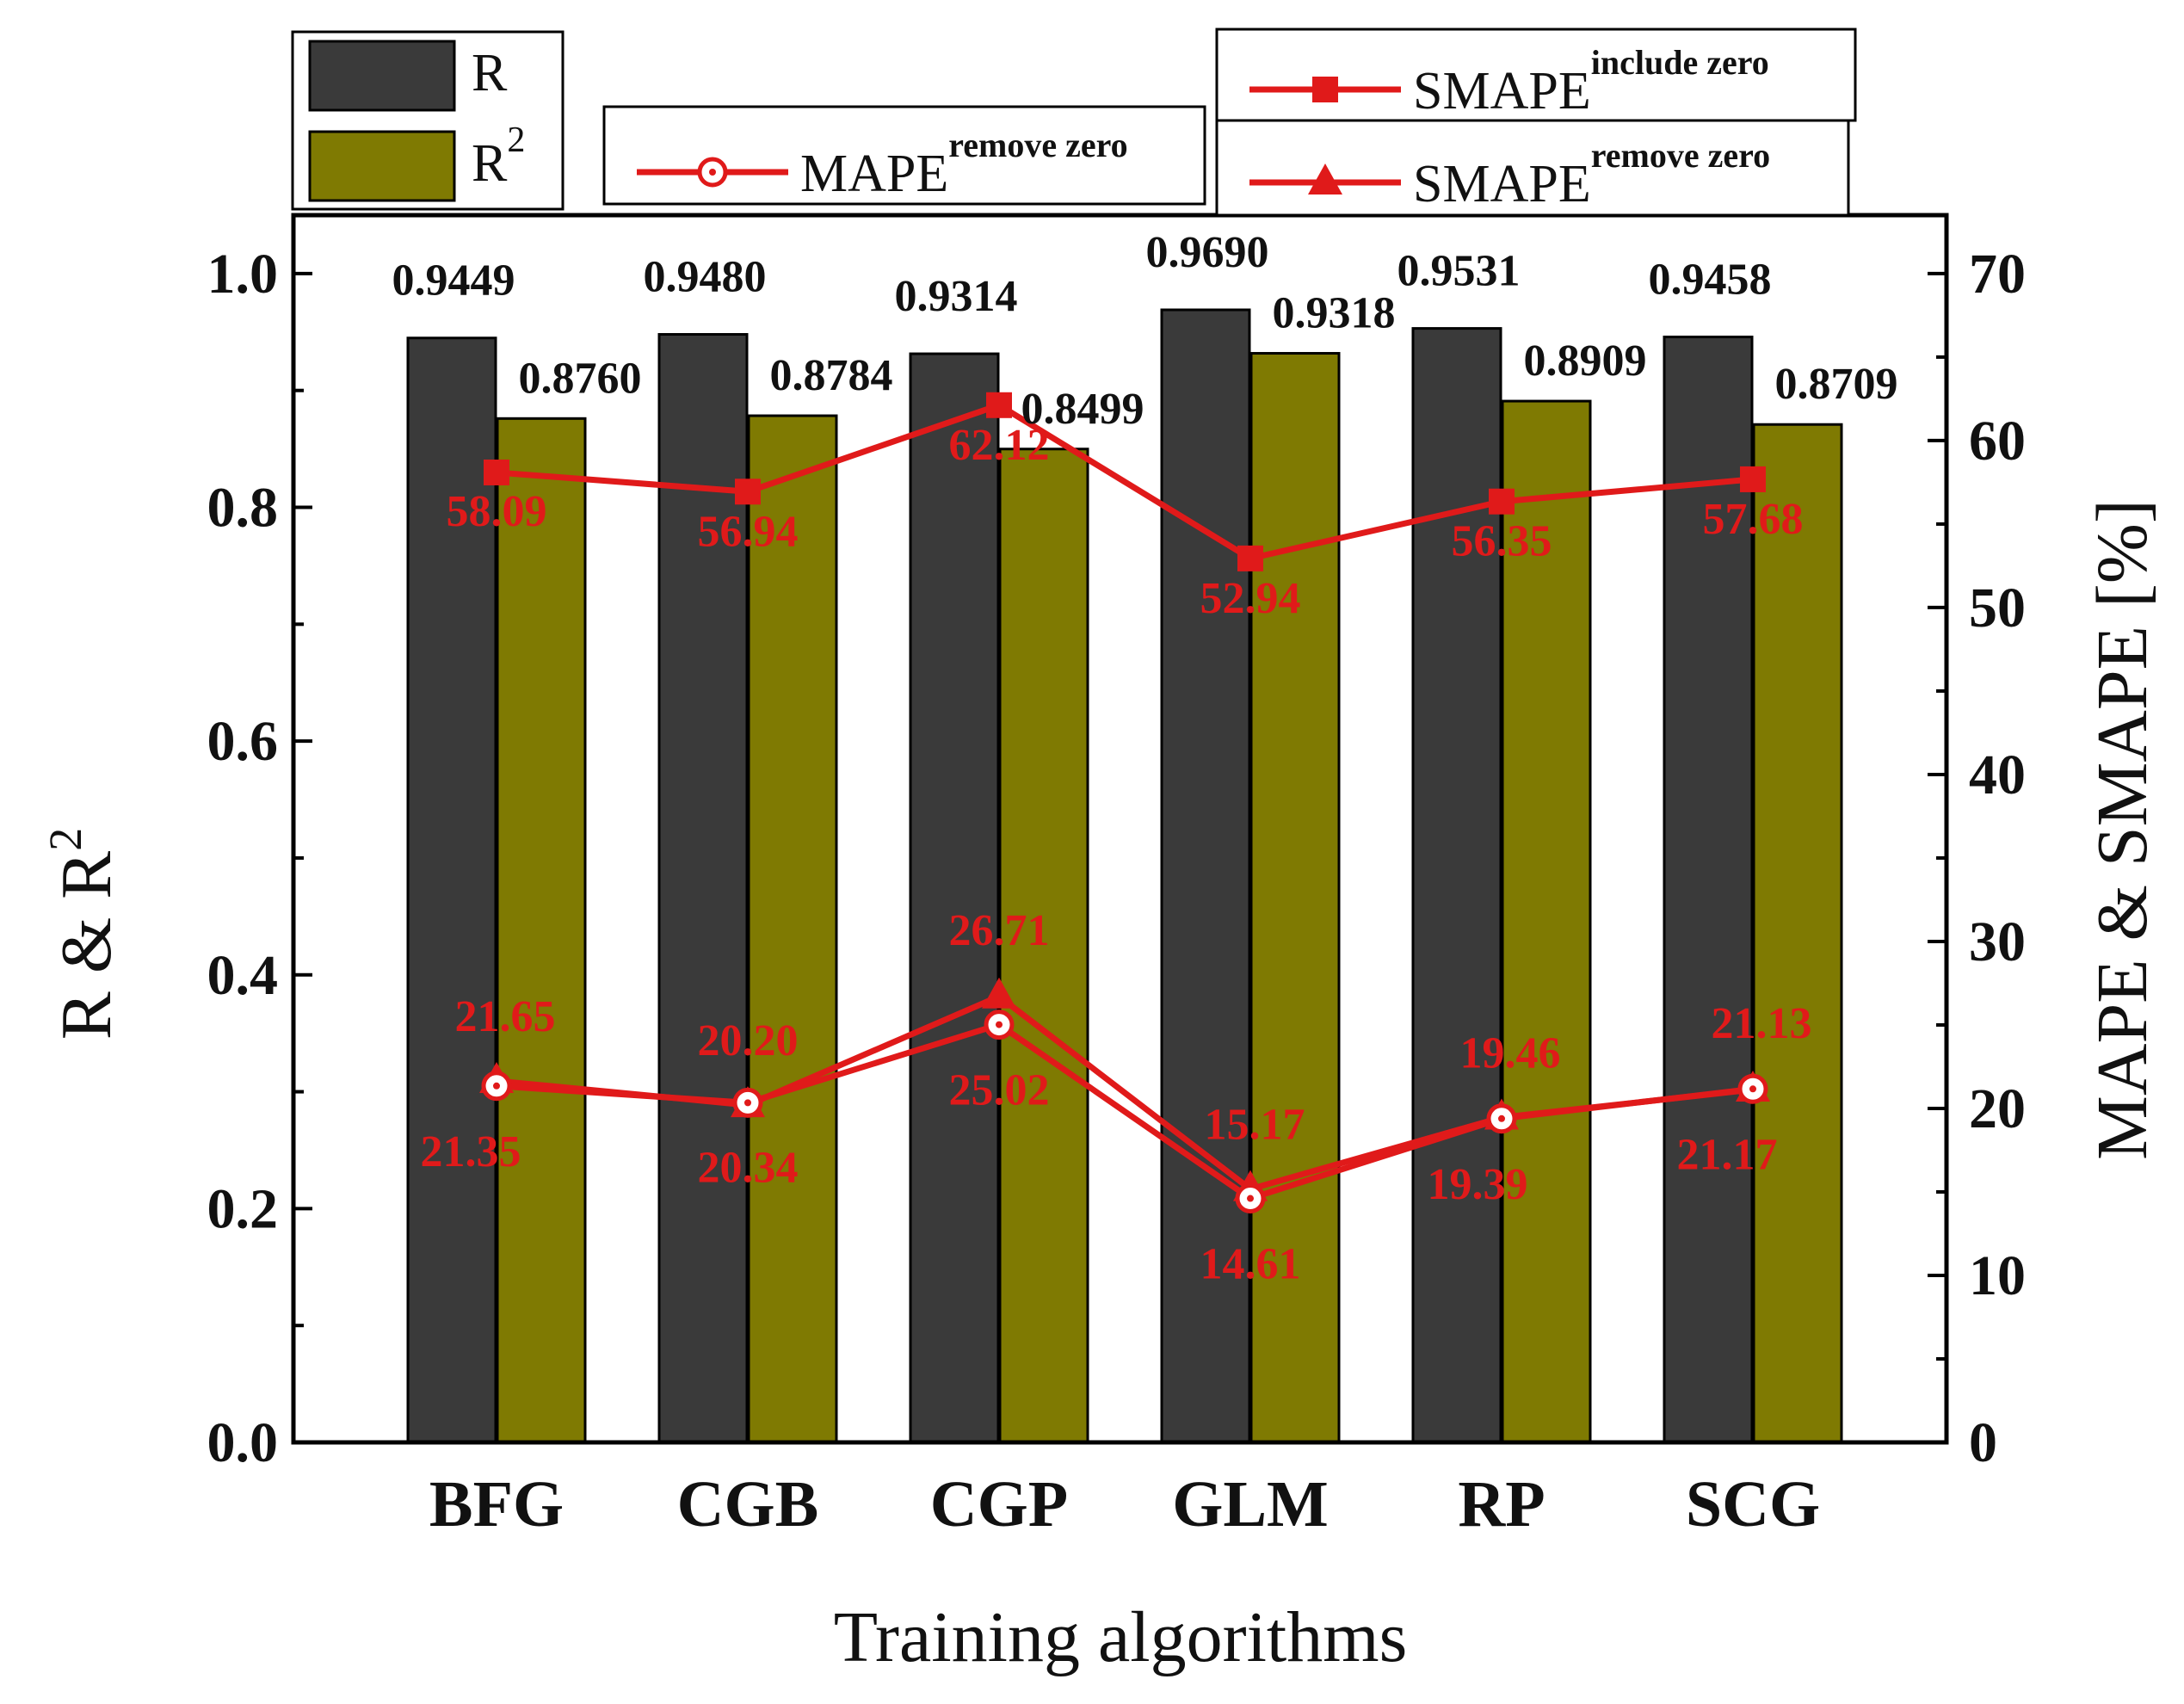 This screenshot has width=2184, height=1704. What do you see at coordinates (1502, 541) in the screenshot?
I see `line-label-smape-include-zero-rp: 56.35` at bounding box center [1502, 541].